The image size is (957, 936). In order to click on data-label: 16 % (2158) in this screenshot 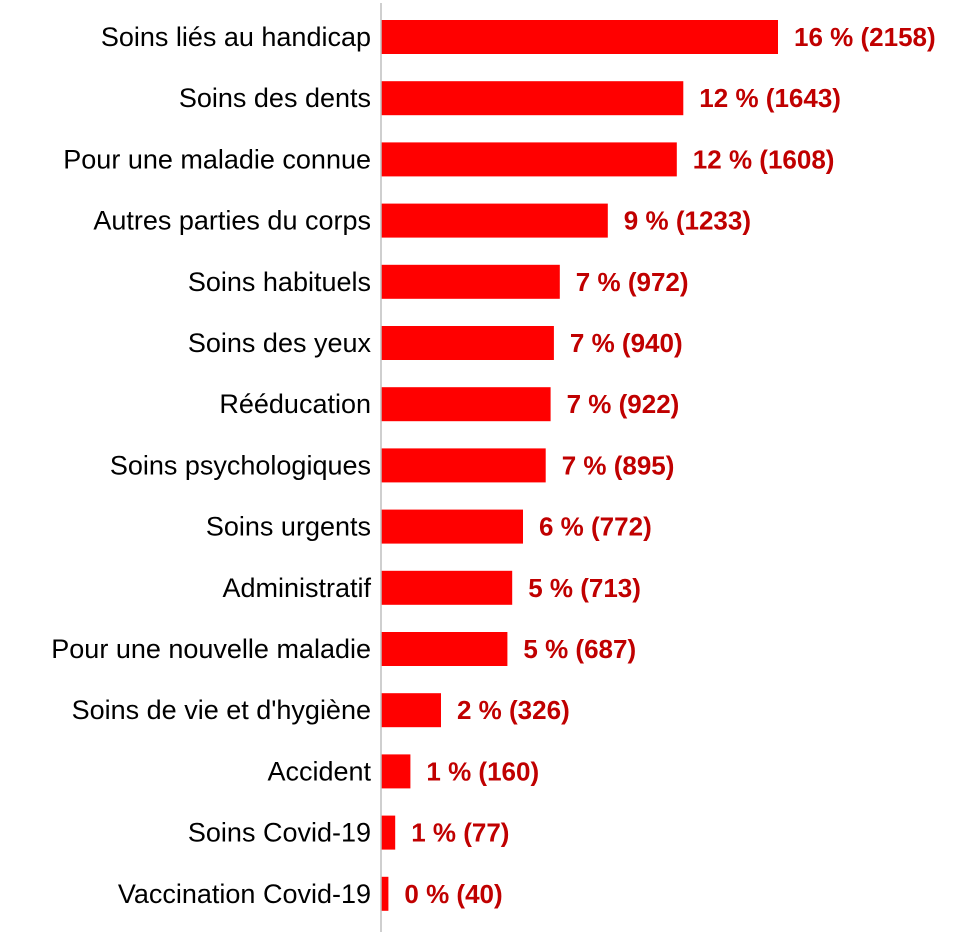, I will do `click(865, 37)`.